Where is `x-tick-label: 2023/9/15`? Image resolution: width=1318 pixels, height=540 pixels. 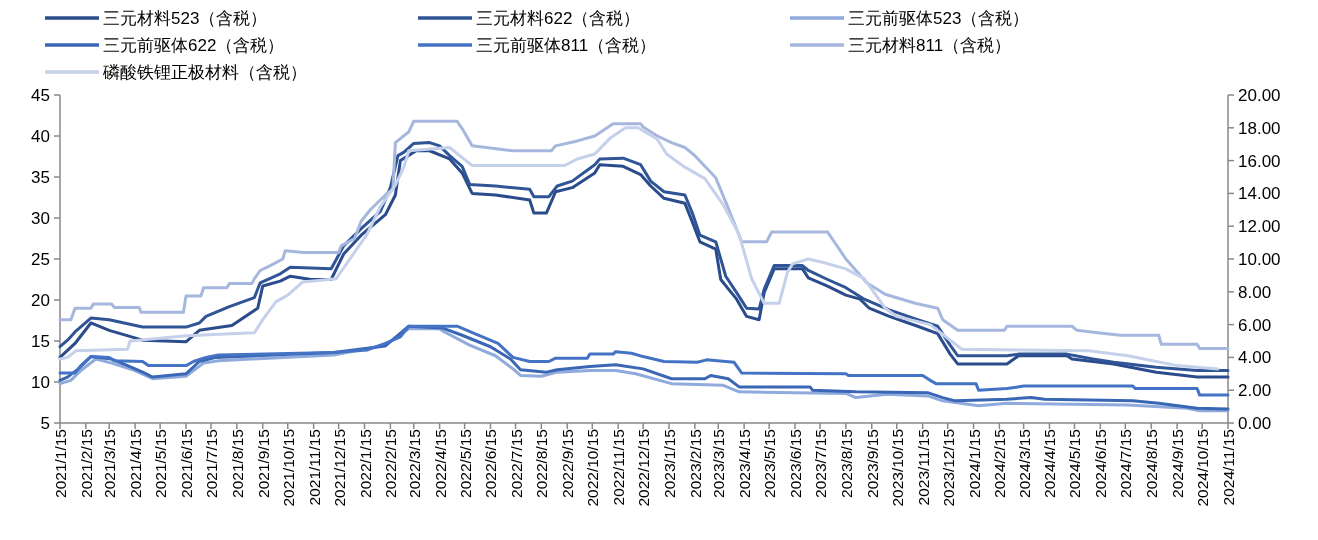
x-tick-label: 2023/9/15 is located at coordinates (872, 463).